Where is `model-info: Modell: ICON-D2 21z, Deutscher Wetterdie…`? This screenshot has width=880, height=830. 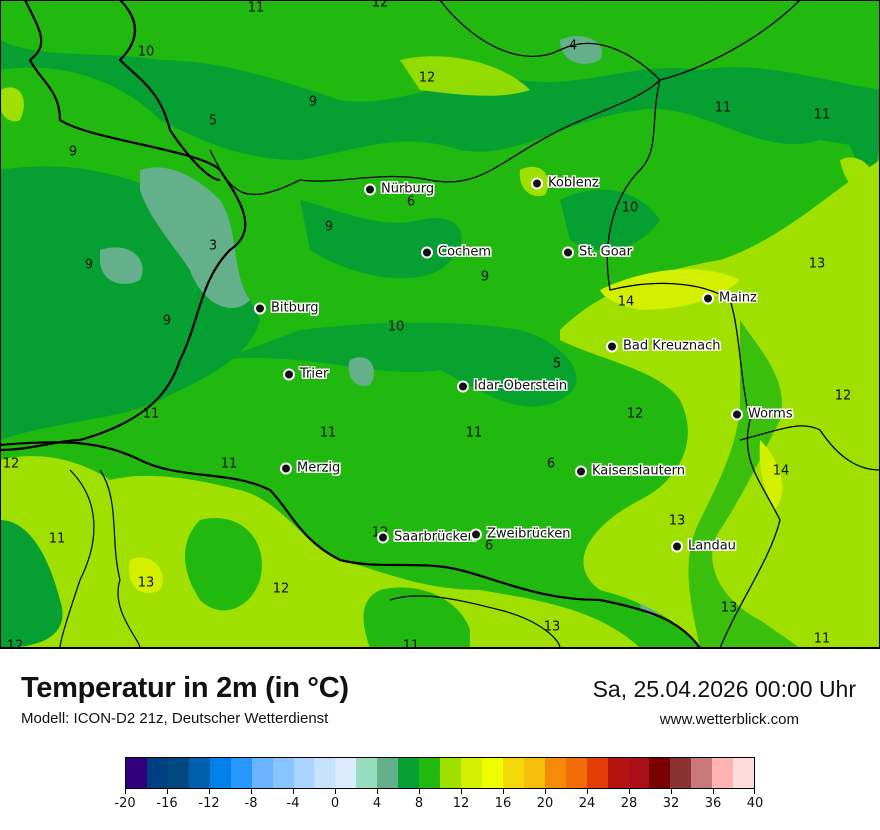 model-info: Modell: ICON-D2 21z, Deutscher Wetterdie… is located at coordinates (175, 718).